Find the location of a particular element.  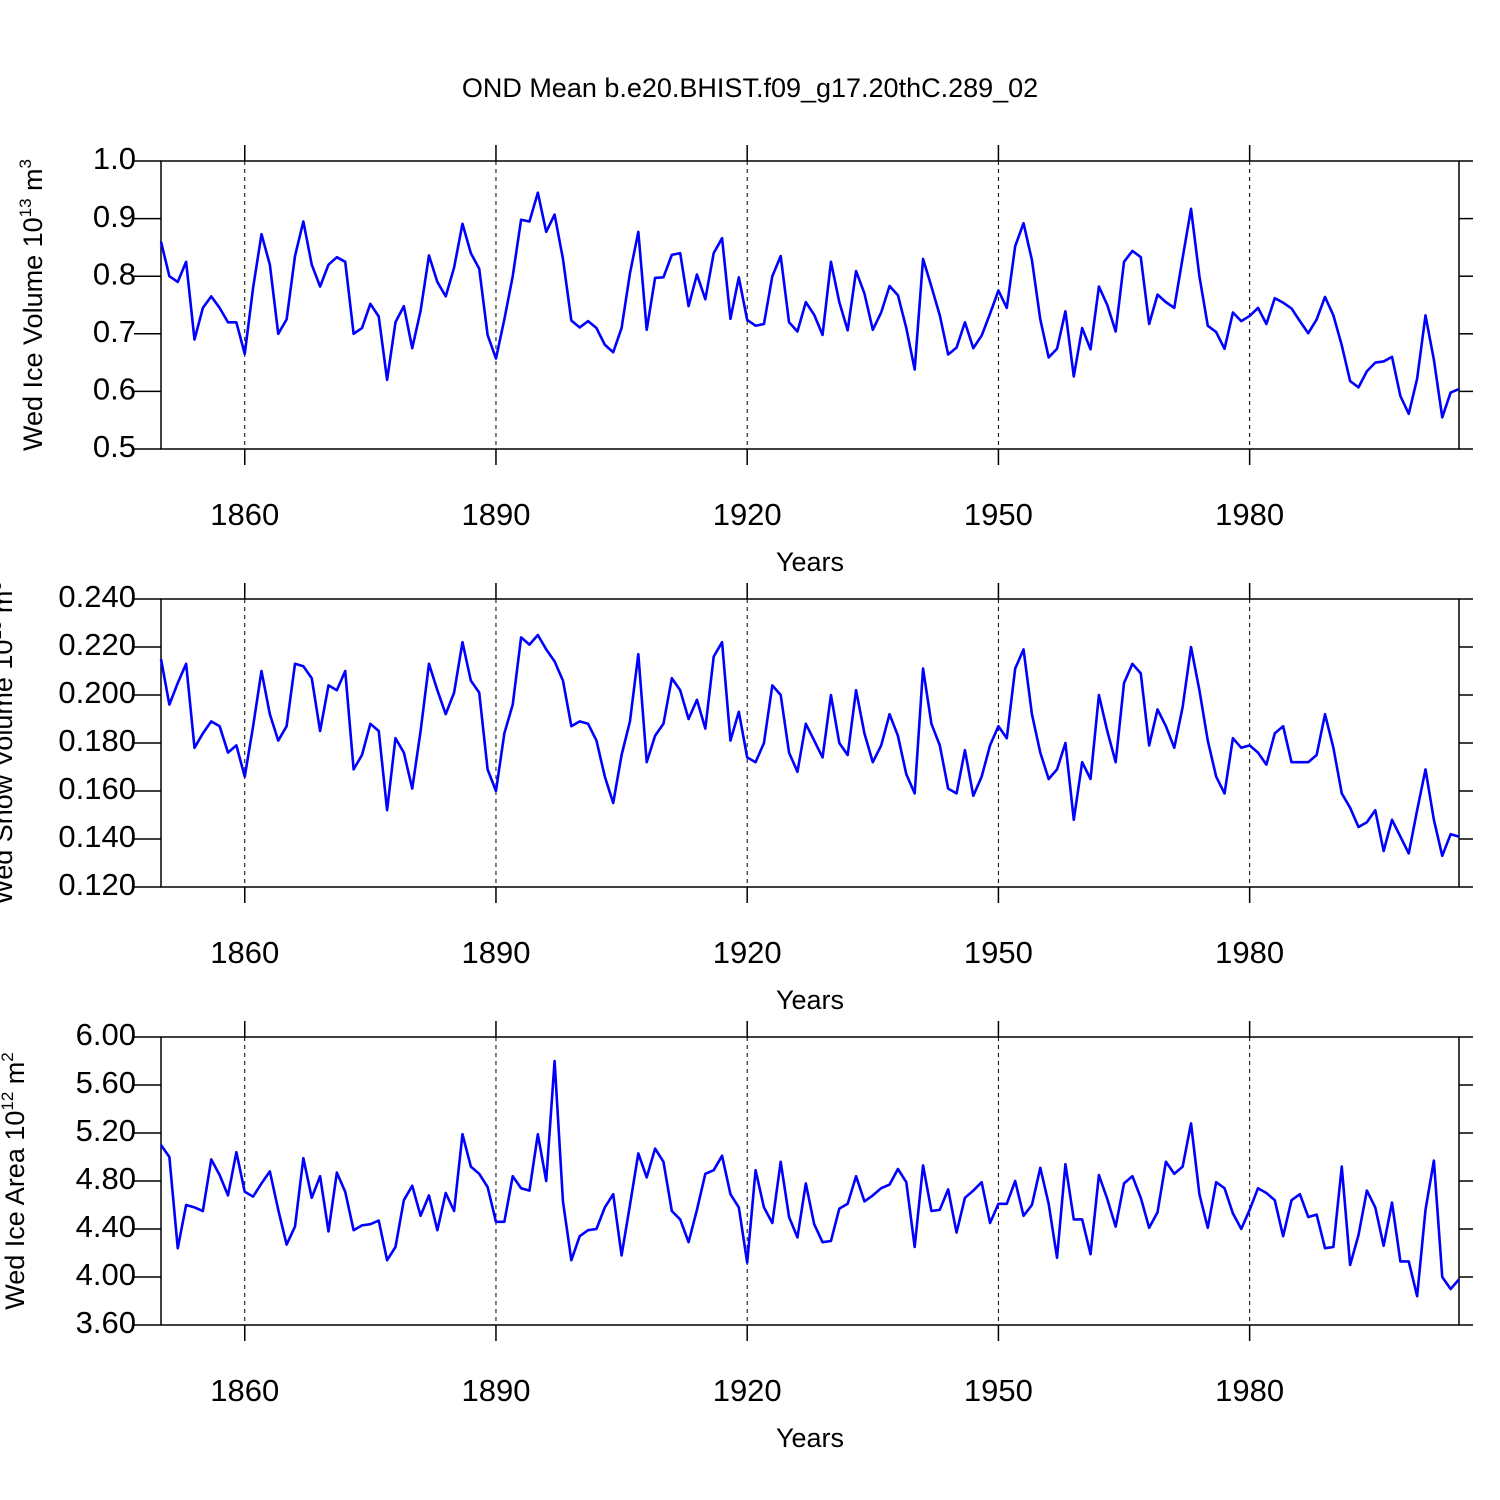

y-tick-label: 4.40 is located at coordinates (106, 1226).